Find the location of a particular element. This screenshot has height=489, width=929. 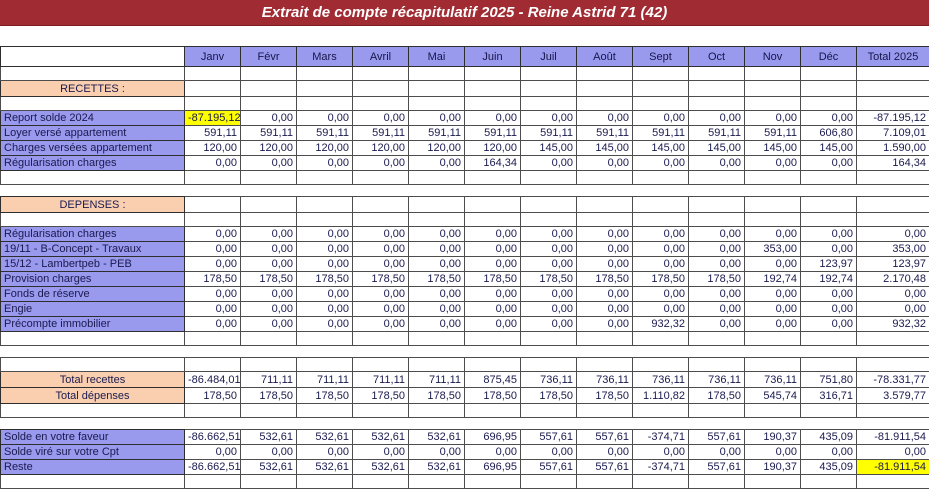

row-label: Charges versées appartement is located at coordinates (93, 148).